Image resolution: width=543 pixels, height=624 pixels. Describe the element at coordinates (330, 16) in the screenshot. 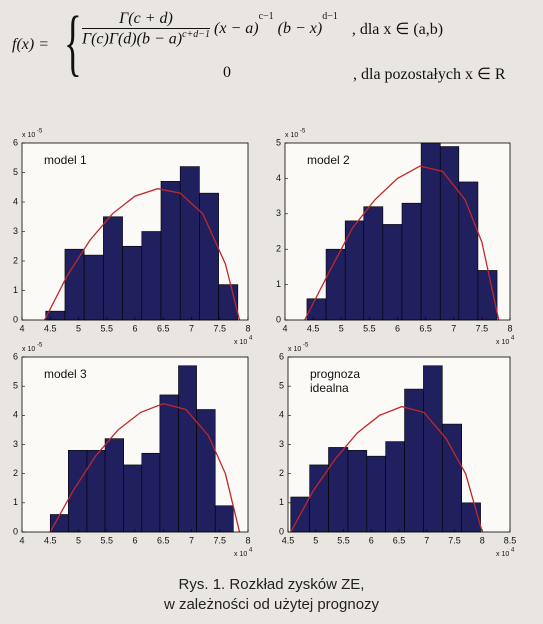

I see `exponent: d−1` at that location.